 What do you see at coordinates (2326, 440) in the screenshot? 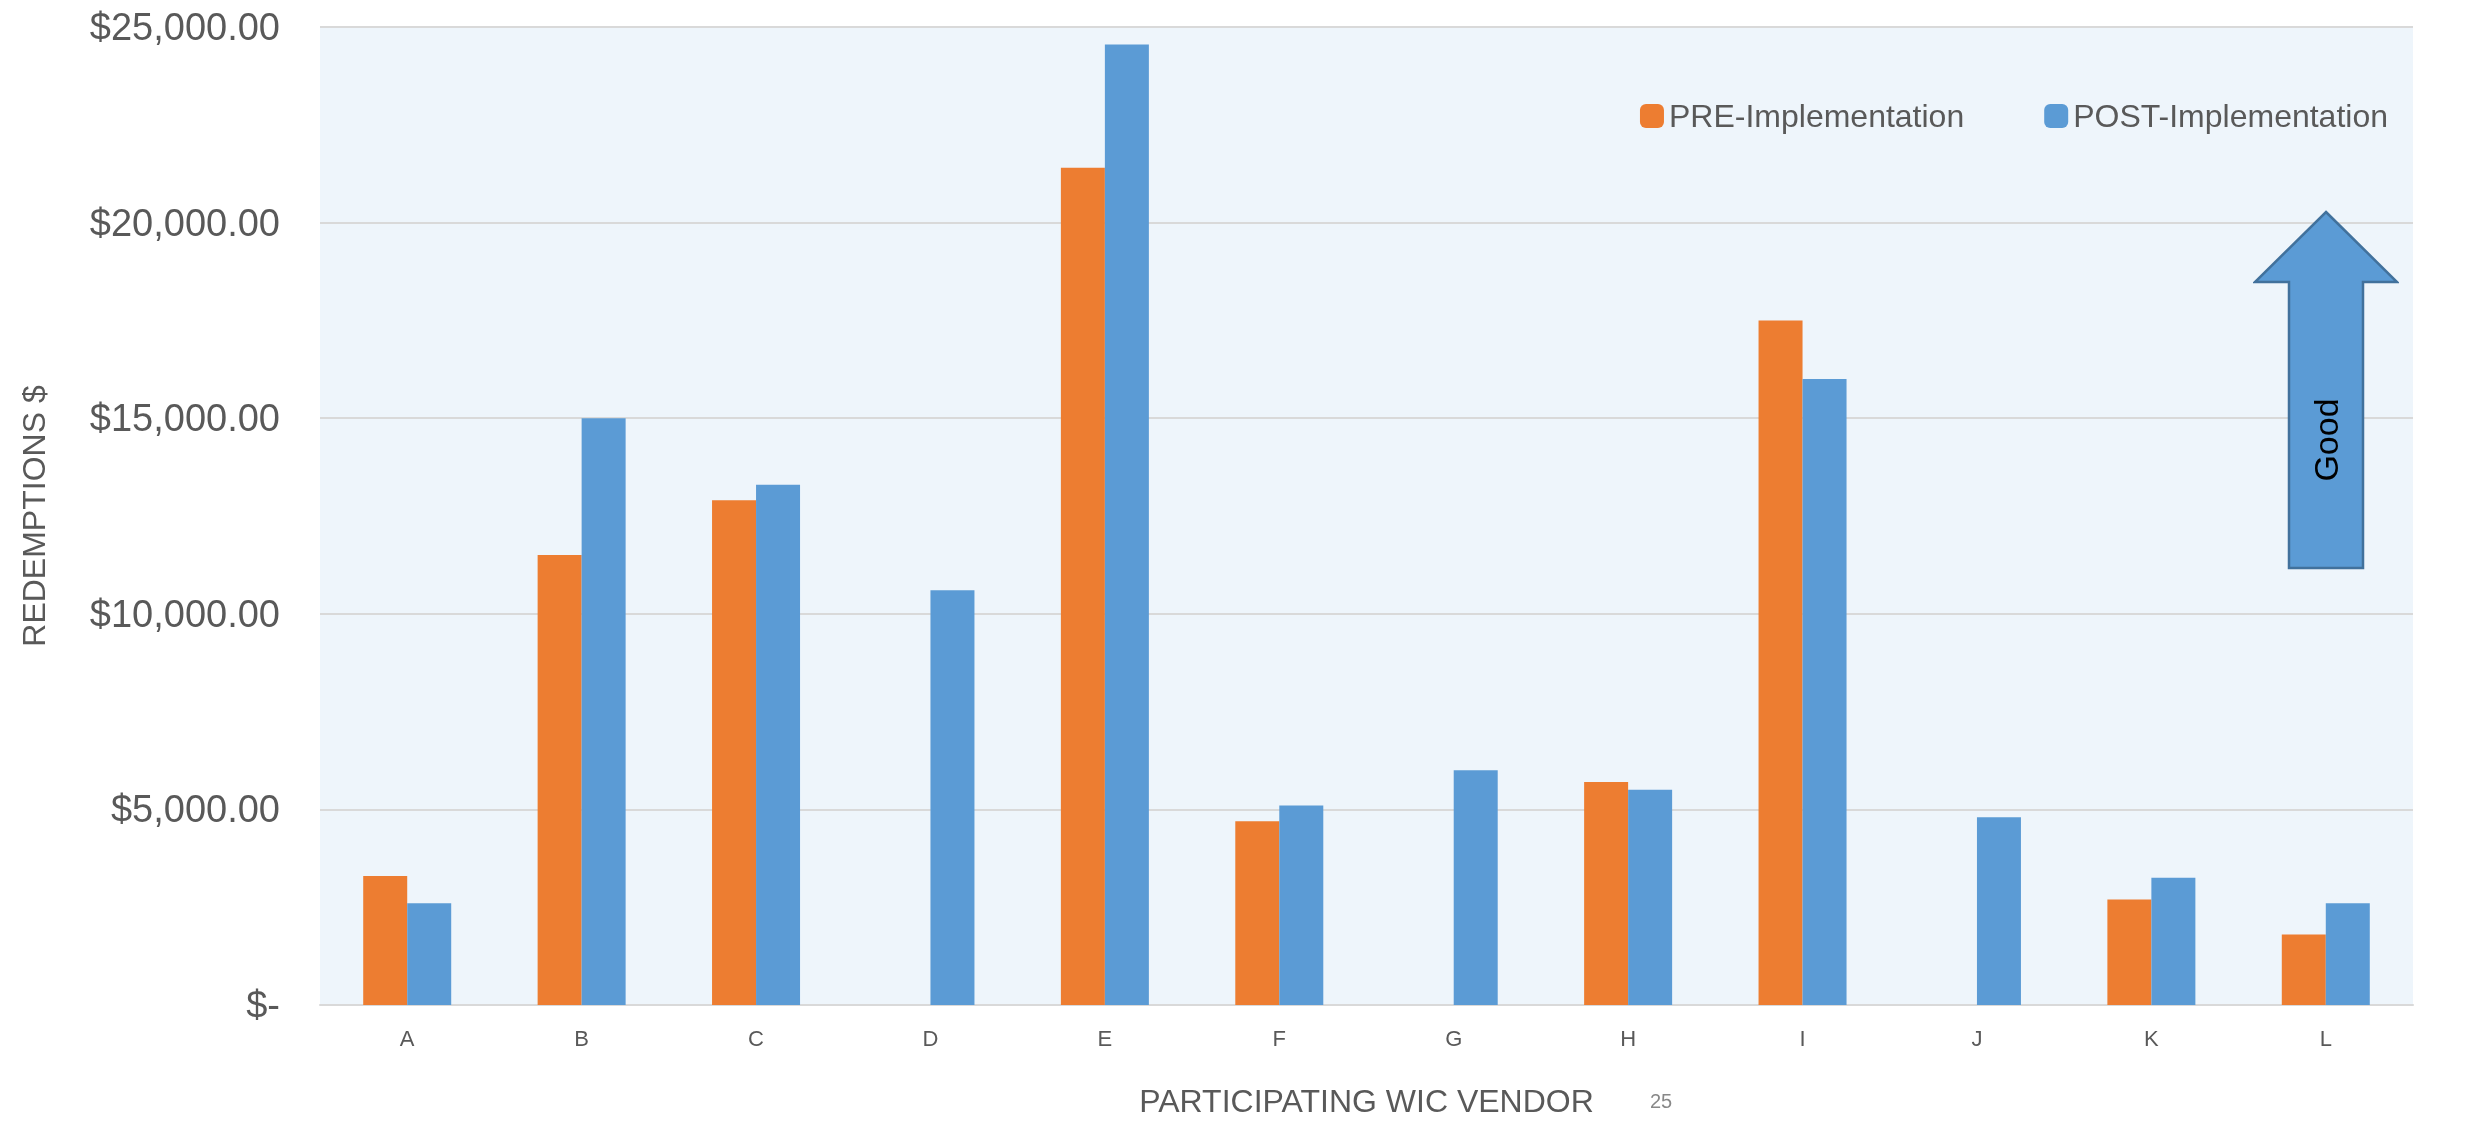
I see `annotation: Good` at bounding box center [2326, 440].